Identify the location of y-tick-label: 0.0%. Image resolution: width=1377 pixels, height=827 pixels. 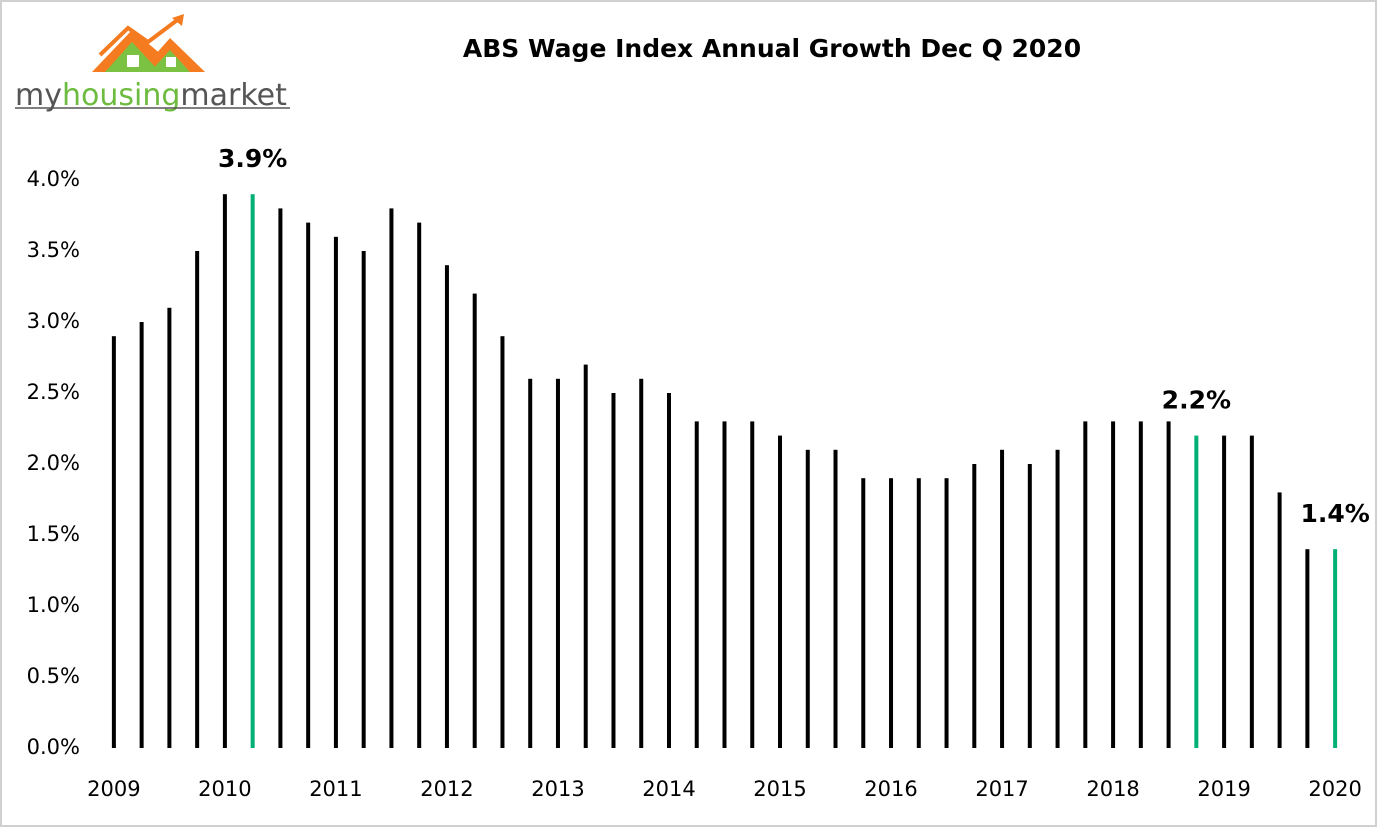
(53, 747).